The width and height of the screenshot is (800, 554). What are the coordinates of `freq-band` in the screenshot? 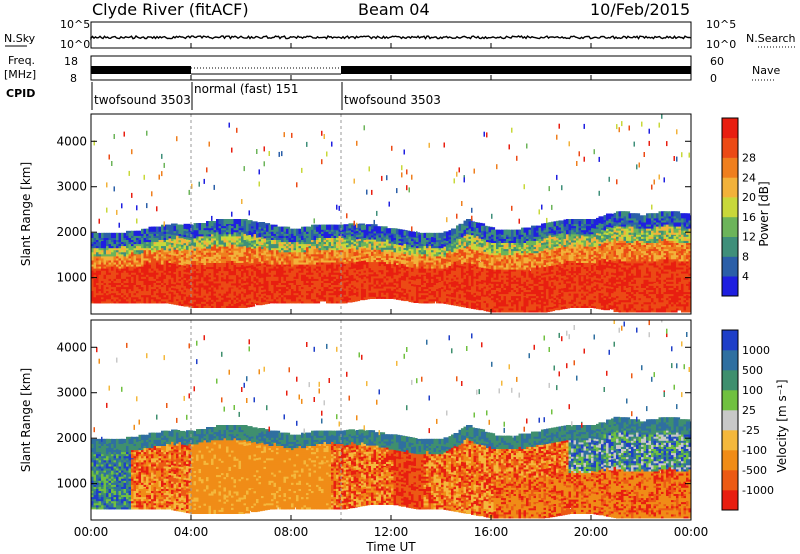 It's located at (141, 70).